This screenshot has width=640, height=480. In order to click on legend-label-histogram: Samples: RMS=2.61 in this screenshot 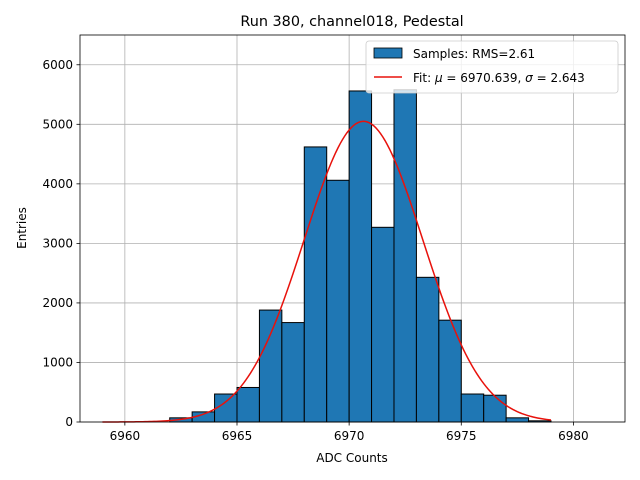, I will do `click(474, 54)`.